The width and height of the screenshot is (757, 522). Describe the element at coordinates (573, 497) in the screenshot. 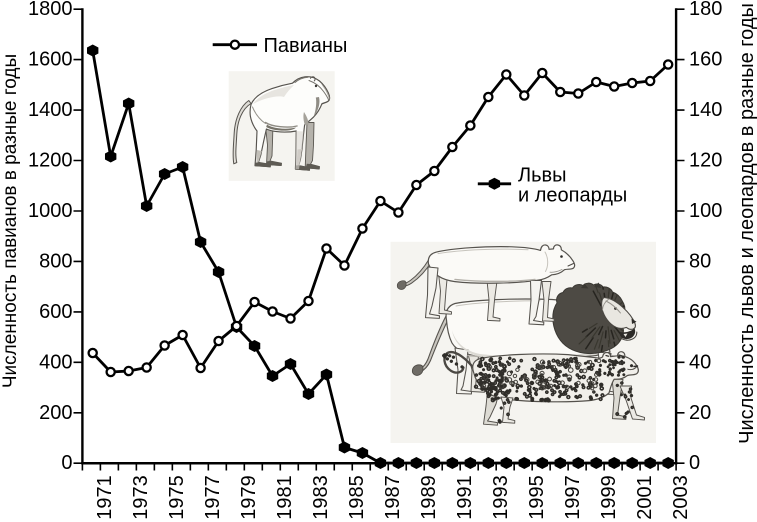

I see `svg-text: 1997` at that location.